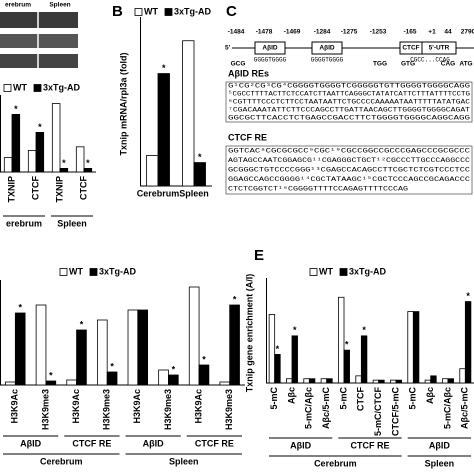 The height and width of the screenshot is (474, 474). Describe the element at coordinates (11, 189) in the screenshot. I see `x-tick-label: TXNIP` at that location.